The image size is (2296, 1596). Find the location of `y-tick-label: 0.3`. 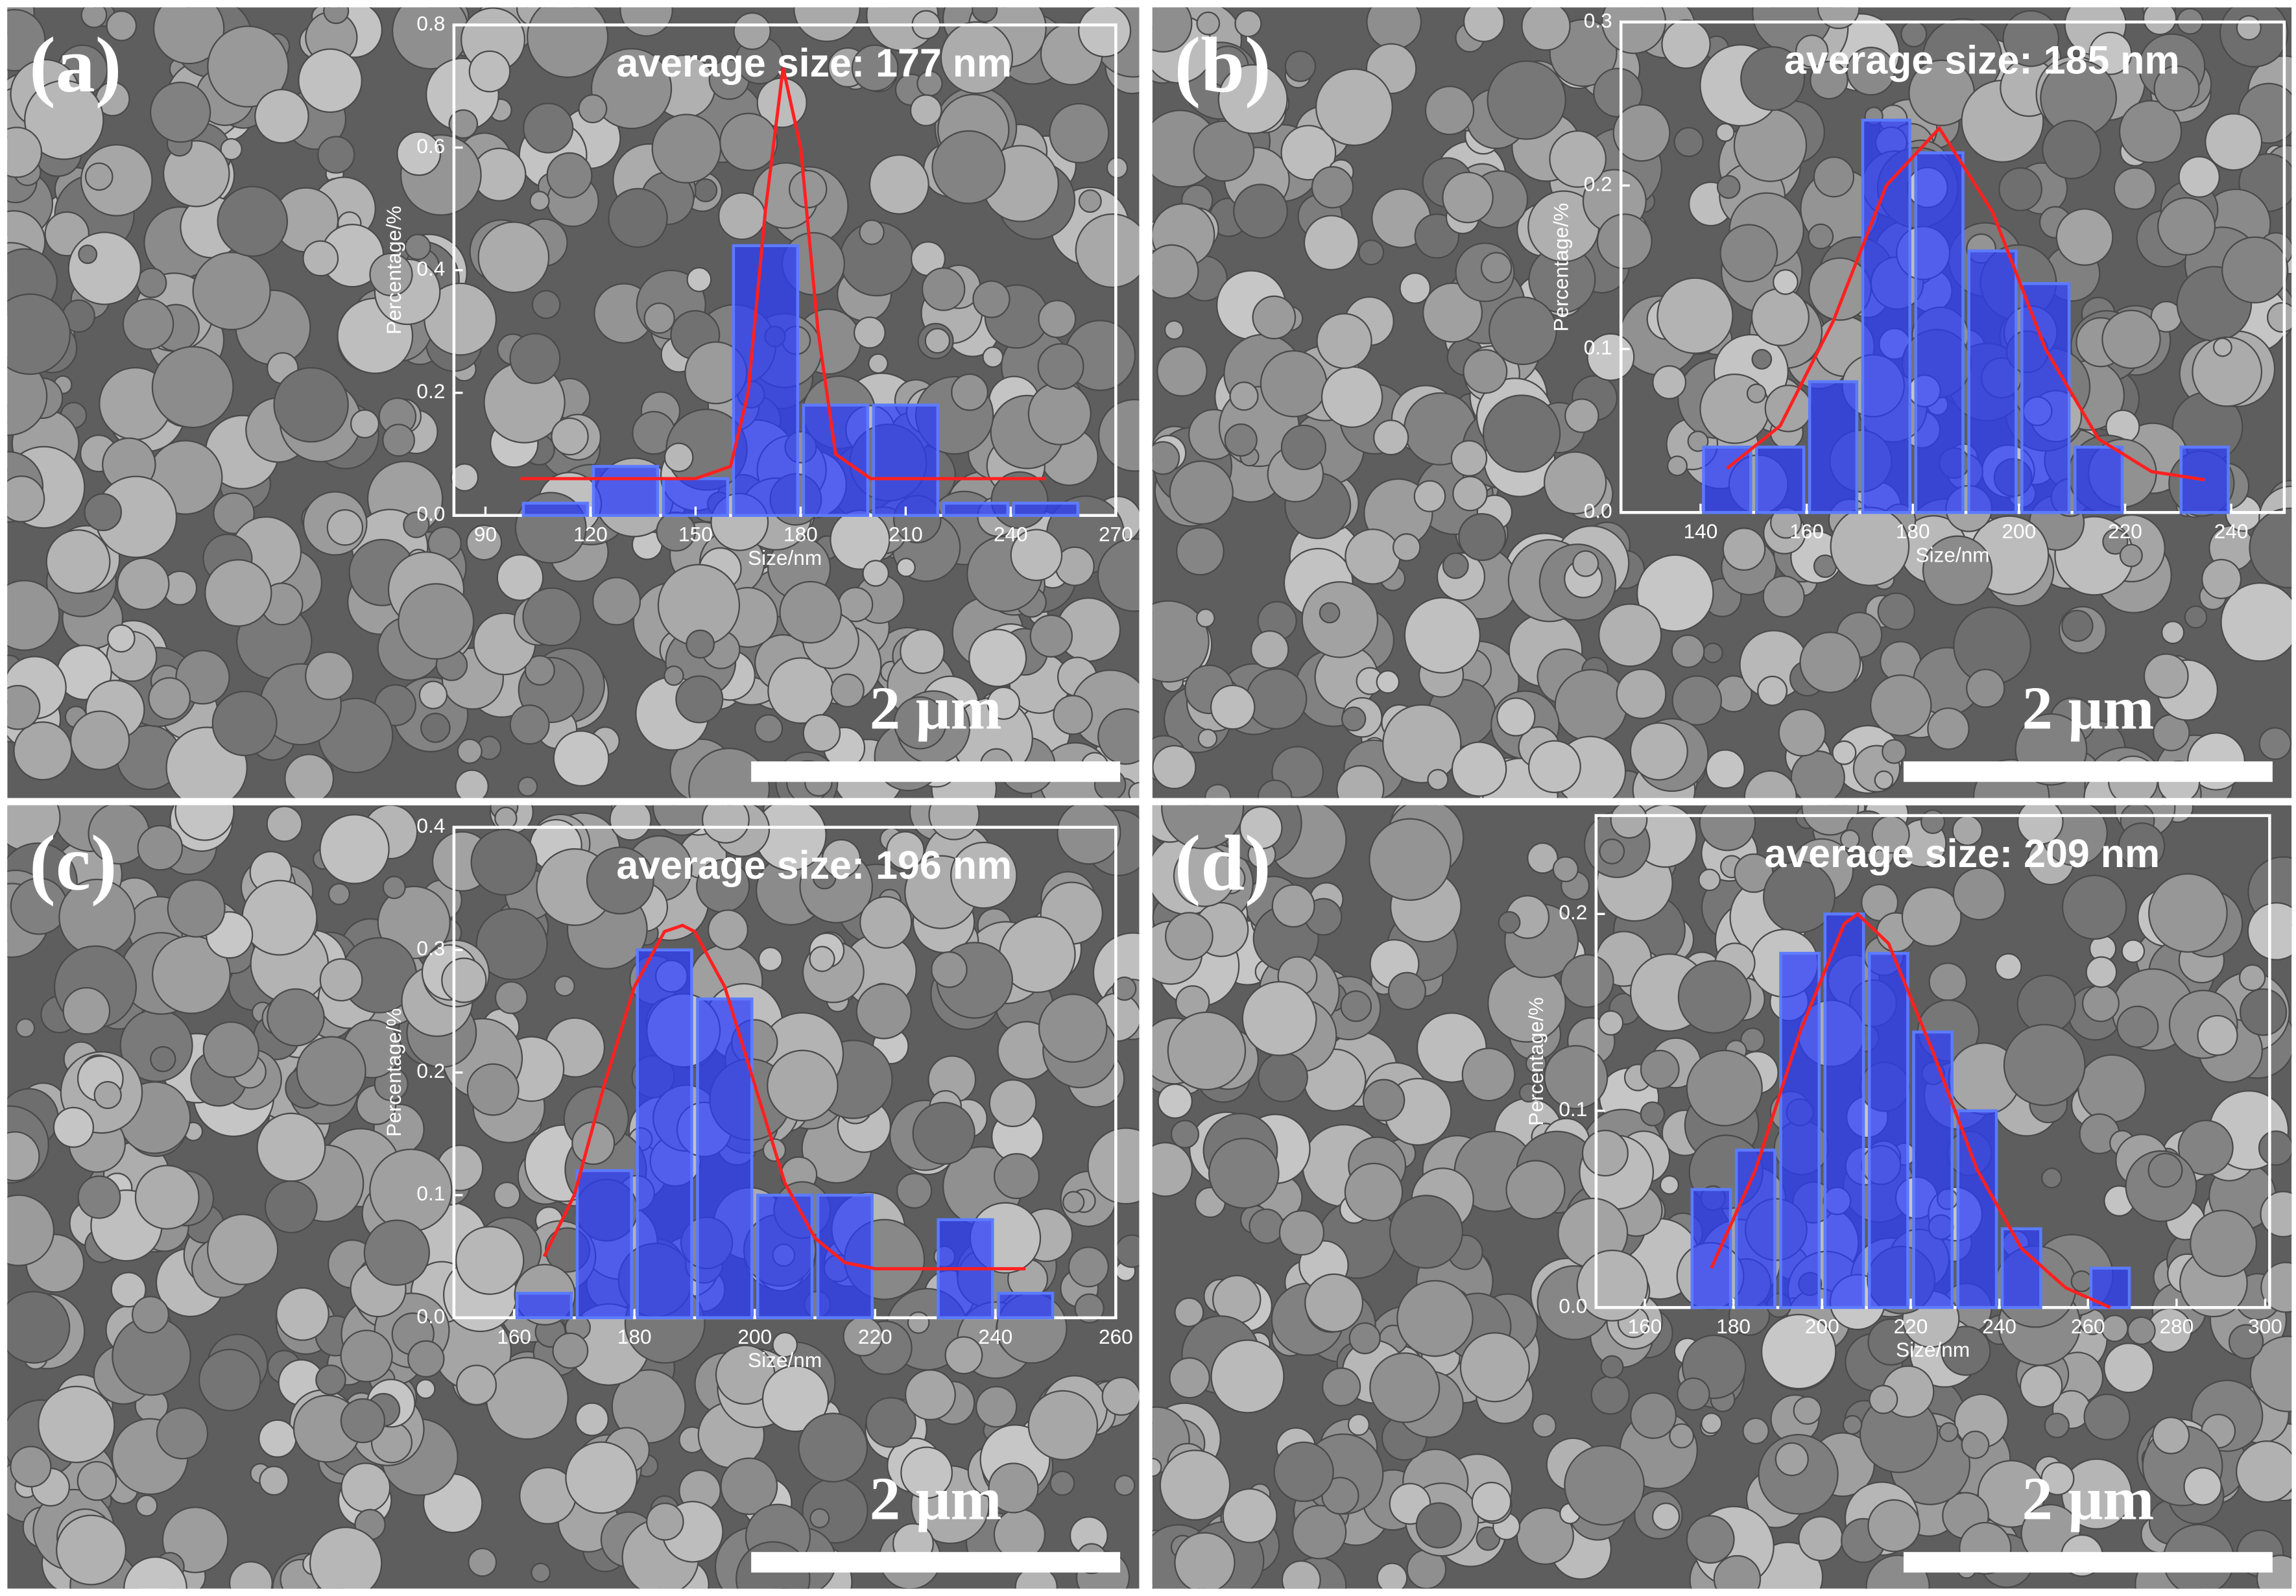

y-tick-label: 0.3 is located at coordinates (1598, 20).